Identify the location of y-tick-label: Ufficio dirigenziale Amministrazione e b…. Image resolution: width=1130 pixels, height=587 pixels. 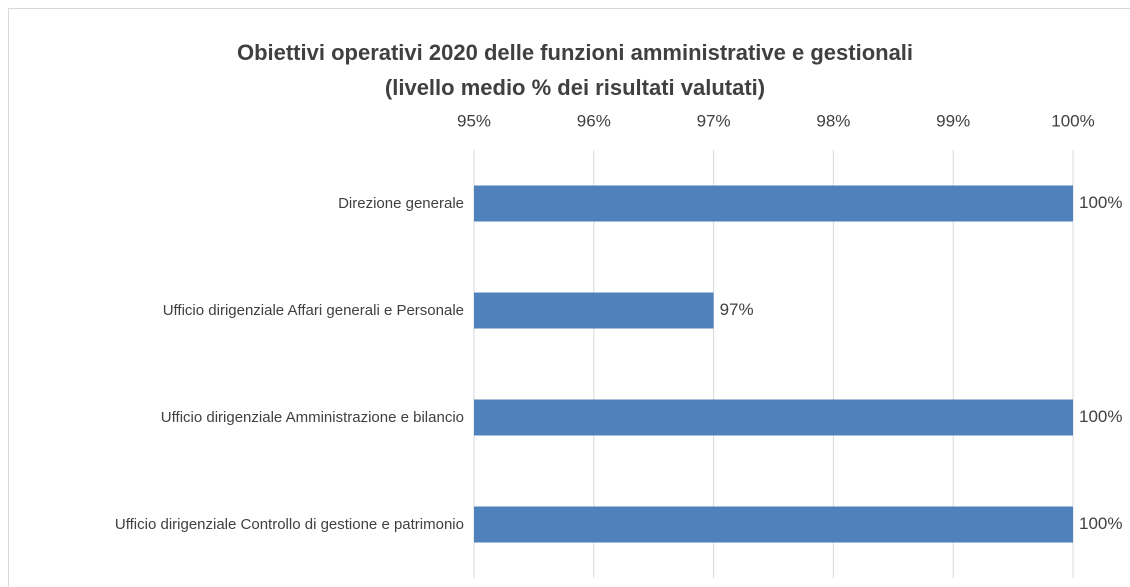
(312, 417).